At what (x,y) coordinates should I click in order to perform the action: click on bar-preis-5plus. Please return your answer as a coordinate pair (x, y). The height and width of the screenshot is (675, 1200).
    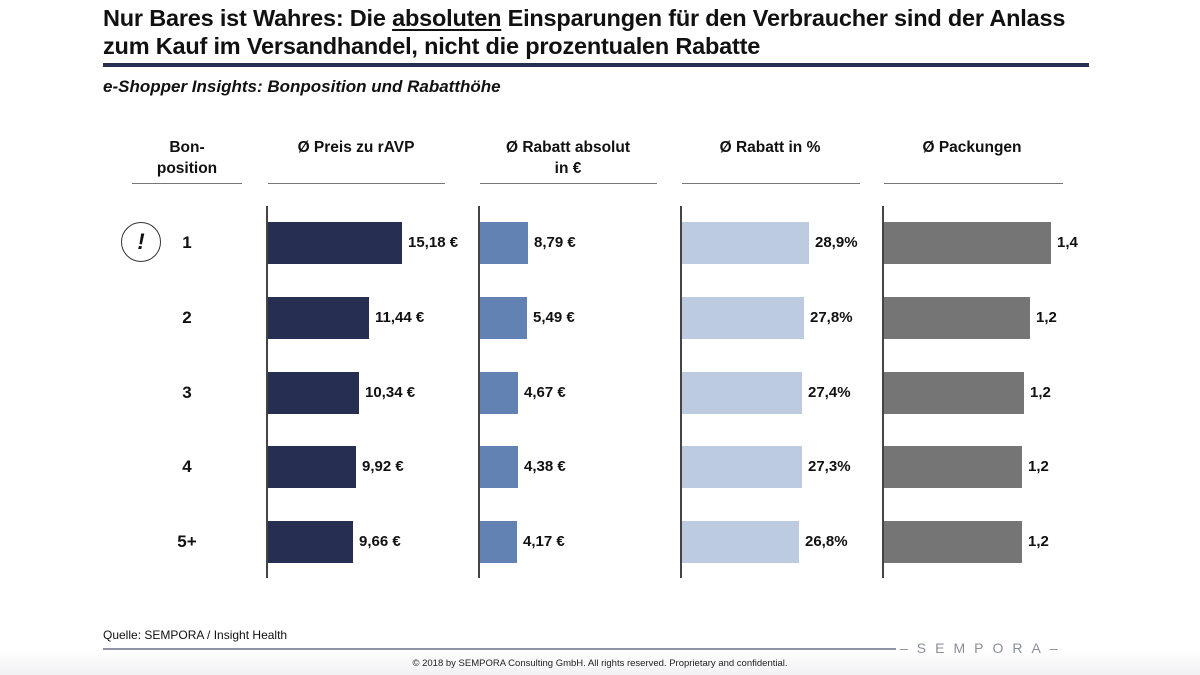
    Looking at the image, I should click on (310, 542).